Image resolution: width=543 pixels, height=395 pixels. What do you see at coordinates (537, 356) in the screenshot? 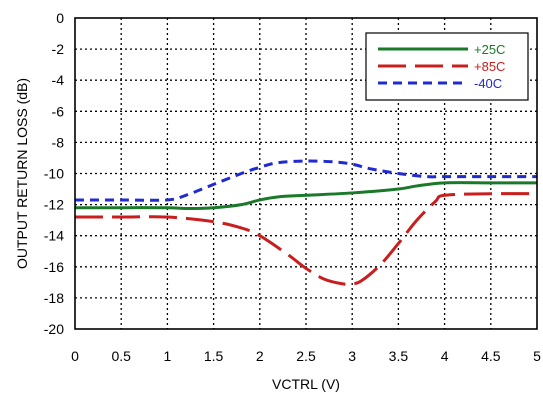
I see `x-tick-label: 5` at bounding box center [537, 356].